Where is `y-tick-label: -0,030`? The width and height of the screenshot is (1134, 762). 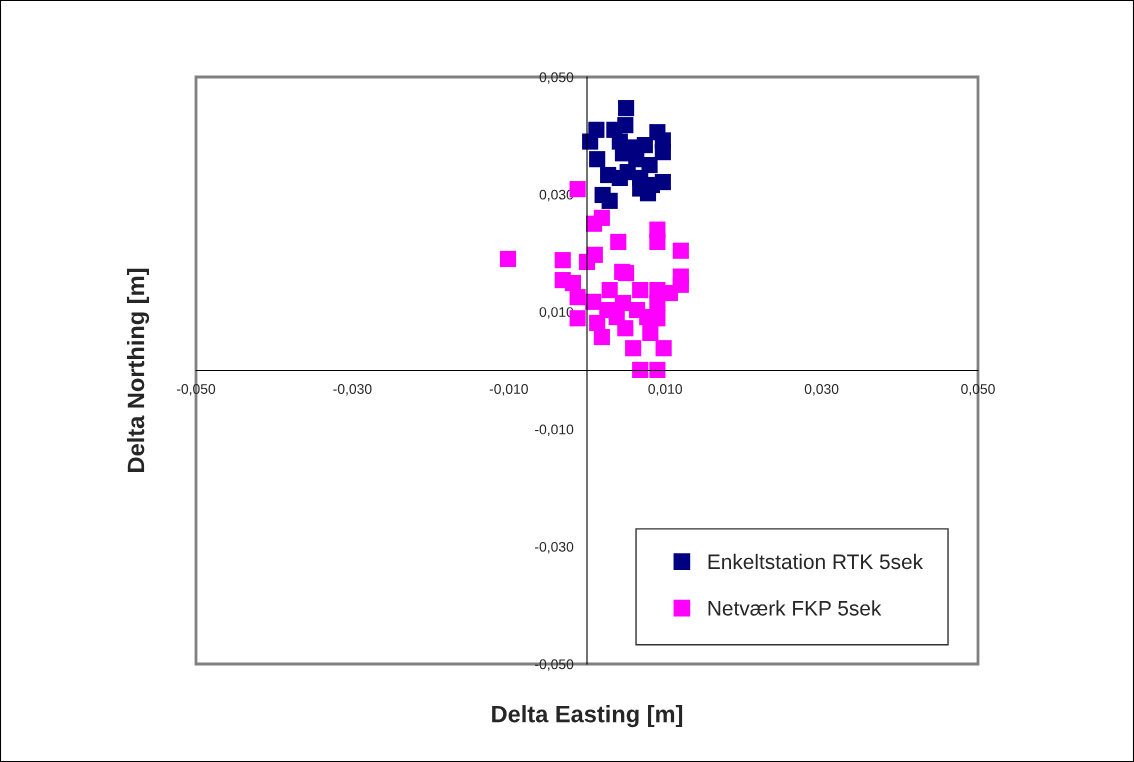
y-tick-label: -0,030 is located at coordinates (554, 547).